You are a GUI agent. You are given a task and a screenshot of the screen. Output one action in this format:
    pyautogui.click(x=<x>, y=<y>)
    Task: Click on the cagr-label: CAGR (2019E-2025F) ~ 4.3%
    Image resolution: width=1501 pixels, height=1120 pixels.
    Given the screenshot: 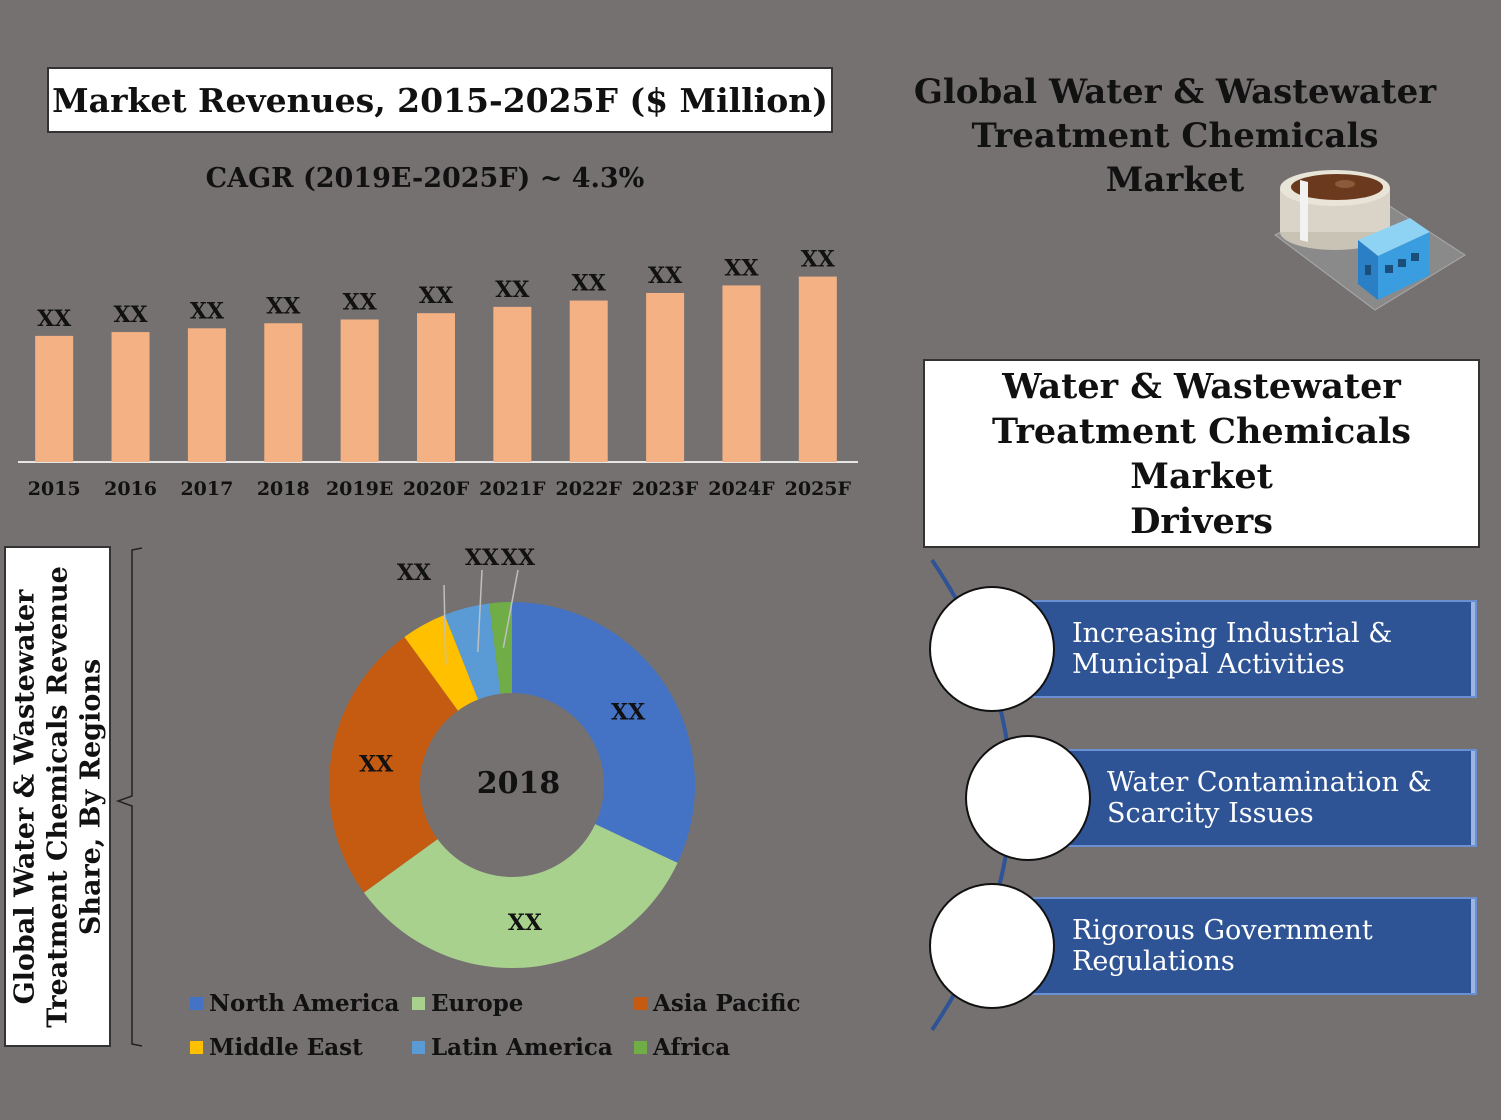 What is the action you would take?
    pyautogui.click(x=425, y=178)
    